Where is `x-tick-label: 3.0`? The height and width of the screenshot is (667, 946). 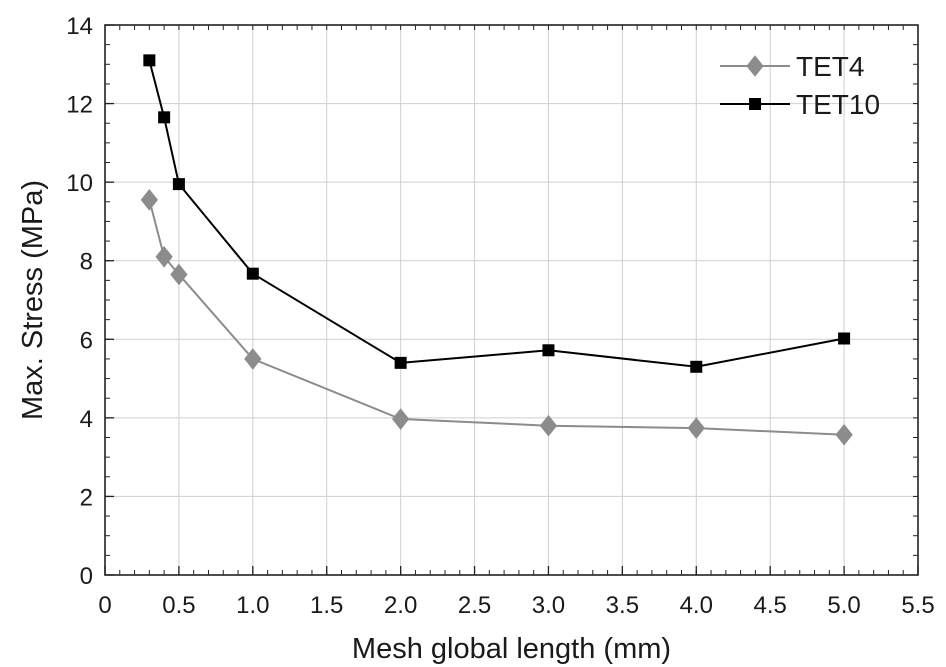
x-tick-label: 3.0 is located at coordinates (548, 605).